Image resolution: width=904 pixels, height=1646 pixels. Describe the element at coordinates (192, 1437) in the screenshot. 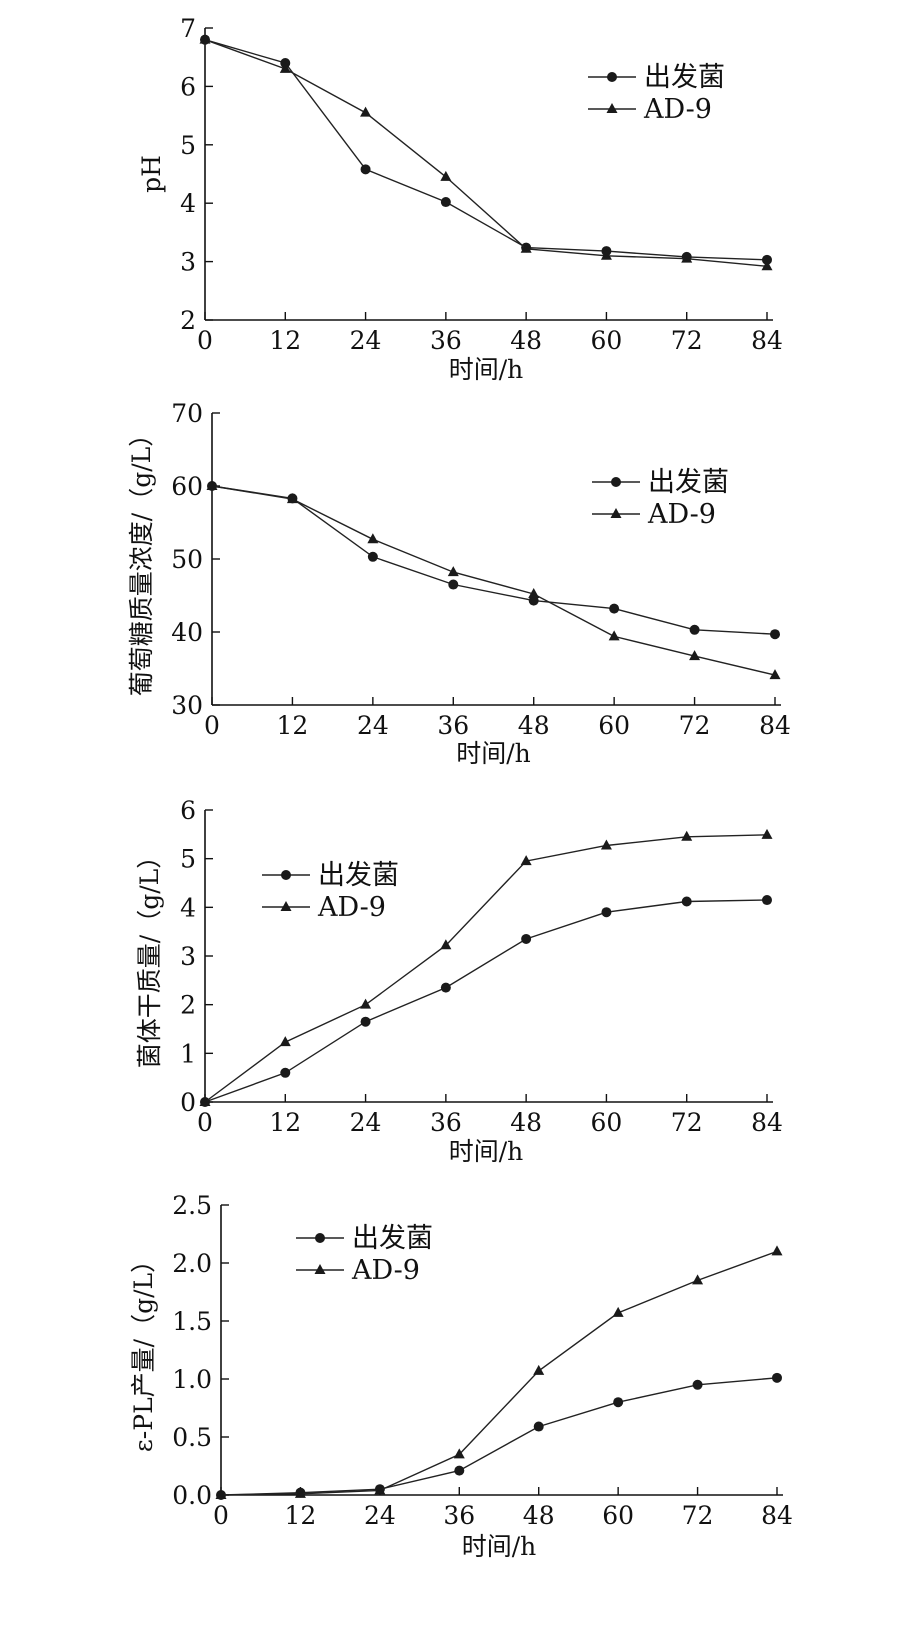

I see `y-tick-label: 0.5` at that location.